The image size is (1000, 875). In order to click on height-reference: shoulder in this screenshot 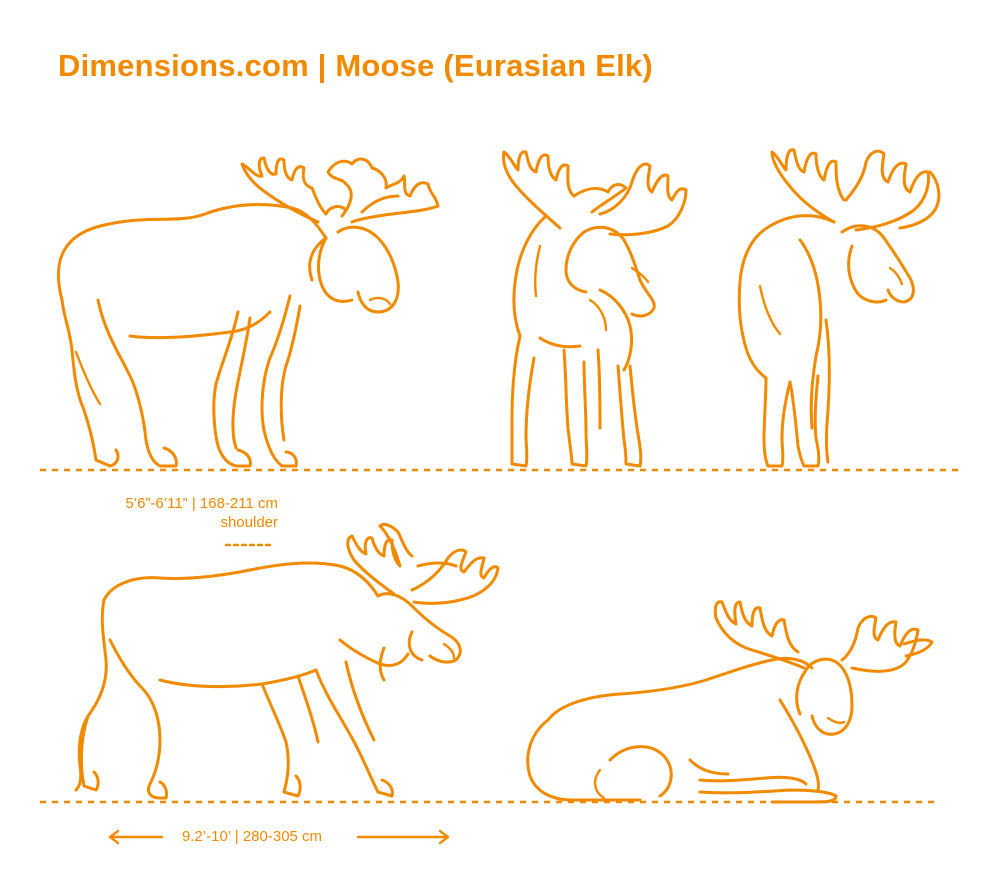, I will do `click(249, 522)`.